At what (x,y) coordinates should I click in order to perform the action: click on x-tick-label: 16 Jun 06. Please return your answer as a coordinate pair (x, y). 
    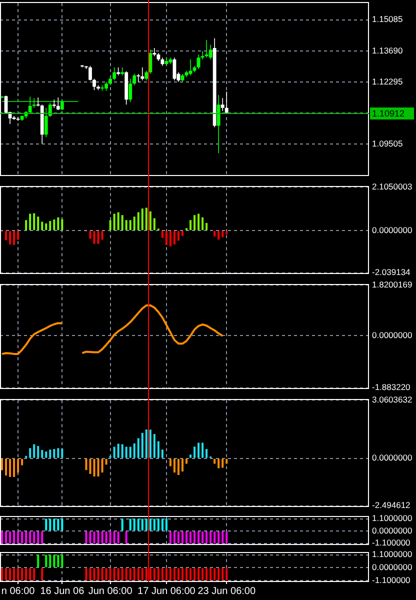
    Looking at the image, I should click on (62, 591).